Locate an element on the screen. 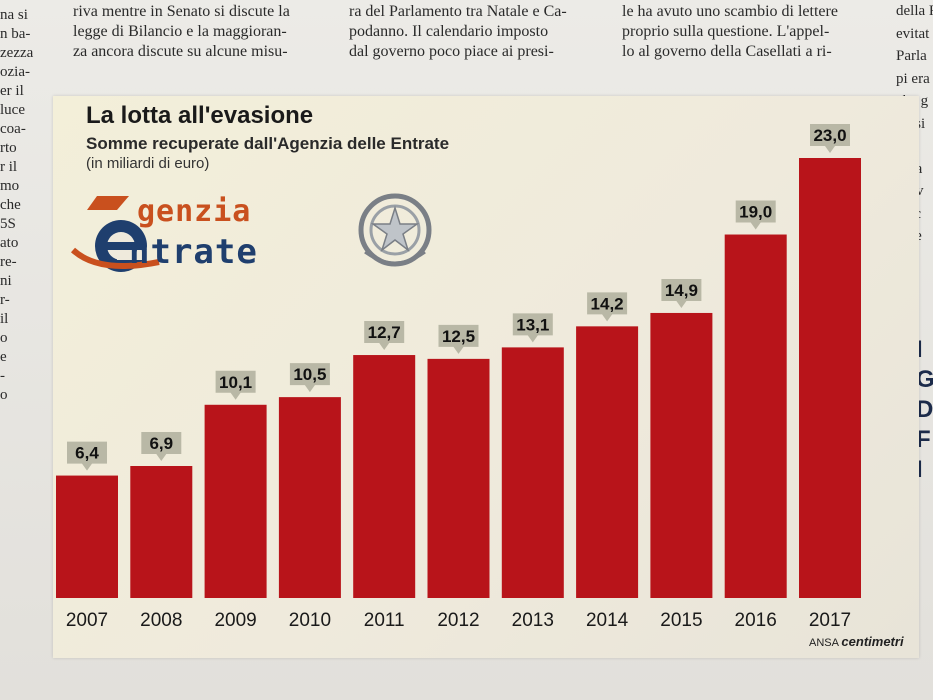 This screenshot has height=700, width=933. newspaper-line: e is located at coordinates (3, 357).